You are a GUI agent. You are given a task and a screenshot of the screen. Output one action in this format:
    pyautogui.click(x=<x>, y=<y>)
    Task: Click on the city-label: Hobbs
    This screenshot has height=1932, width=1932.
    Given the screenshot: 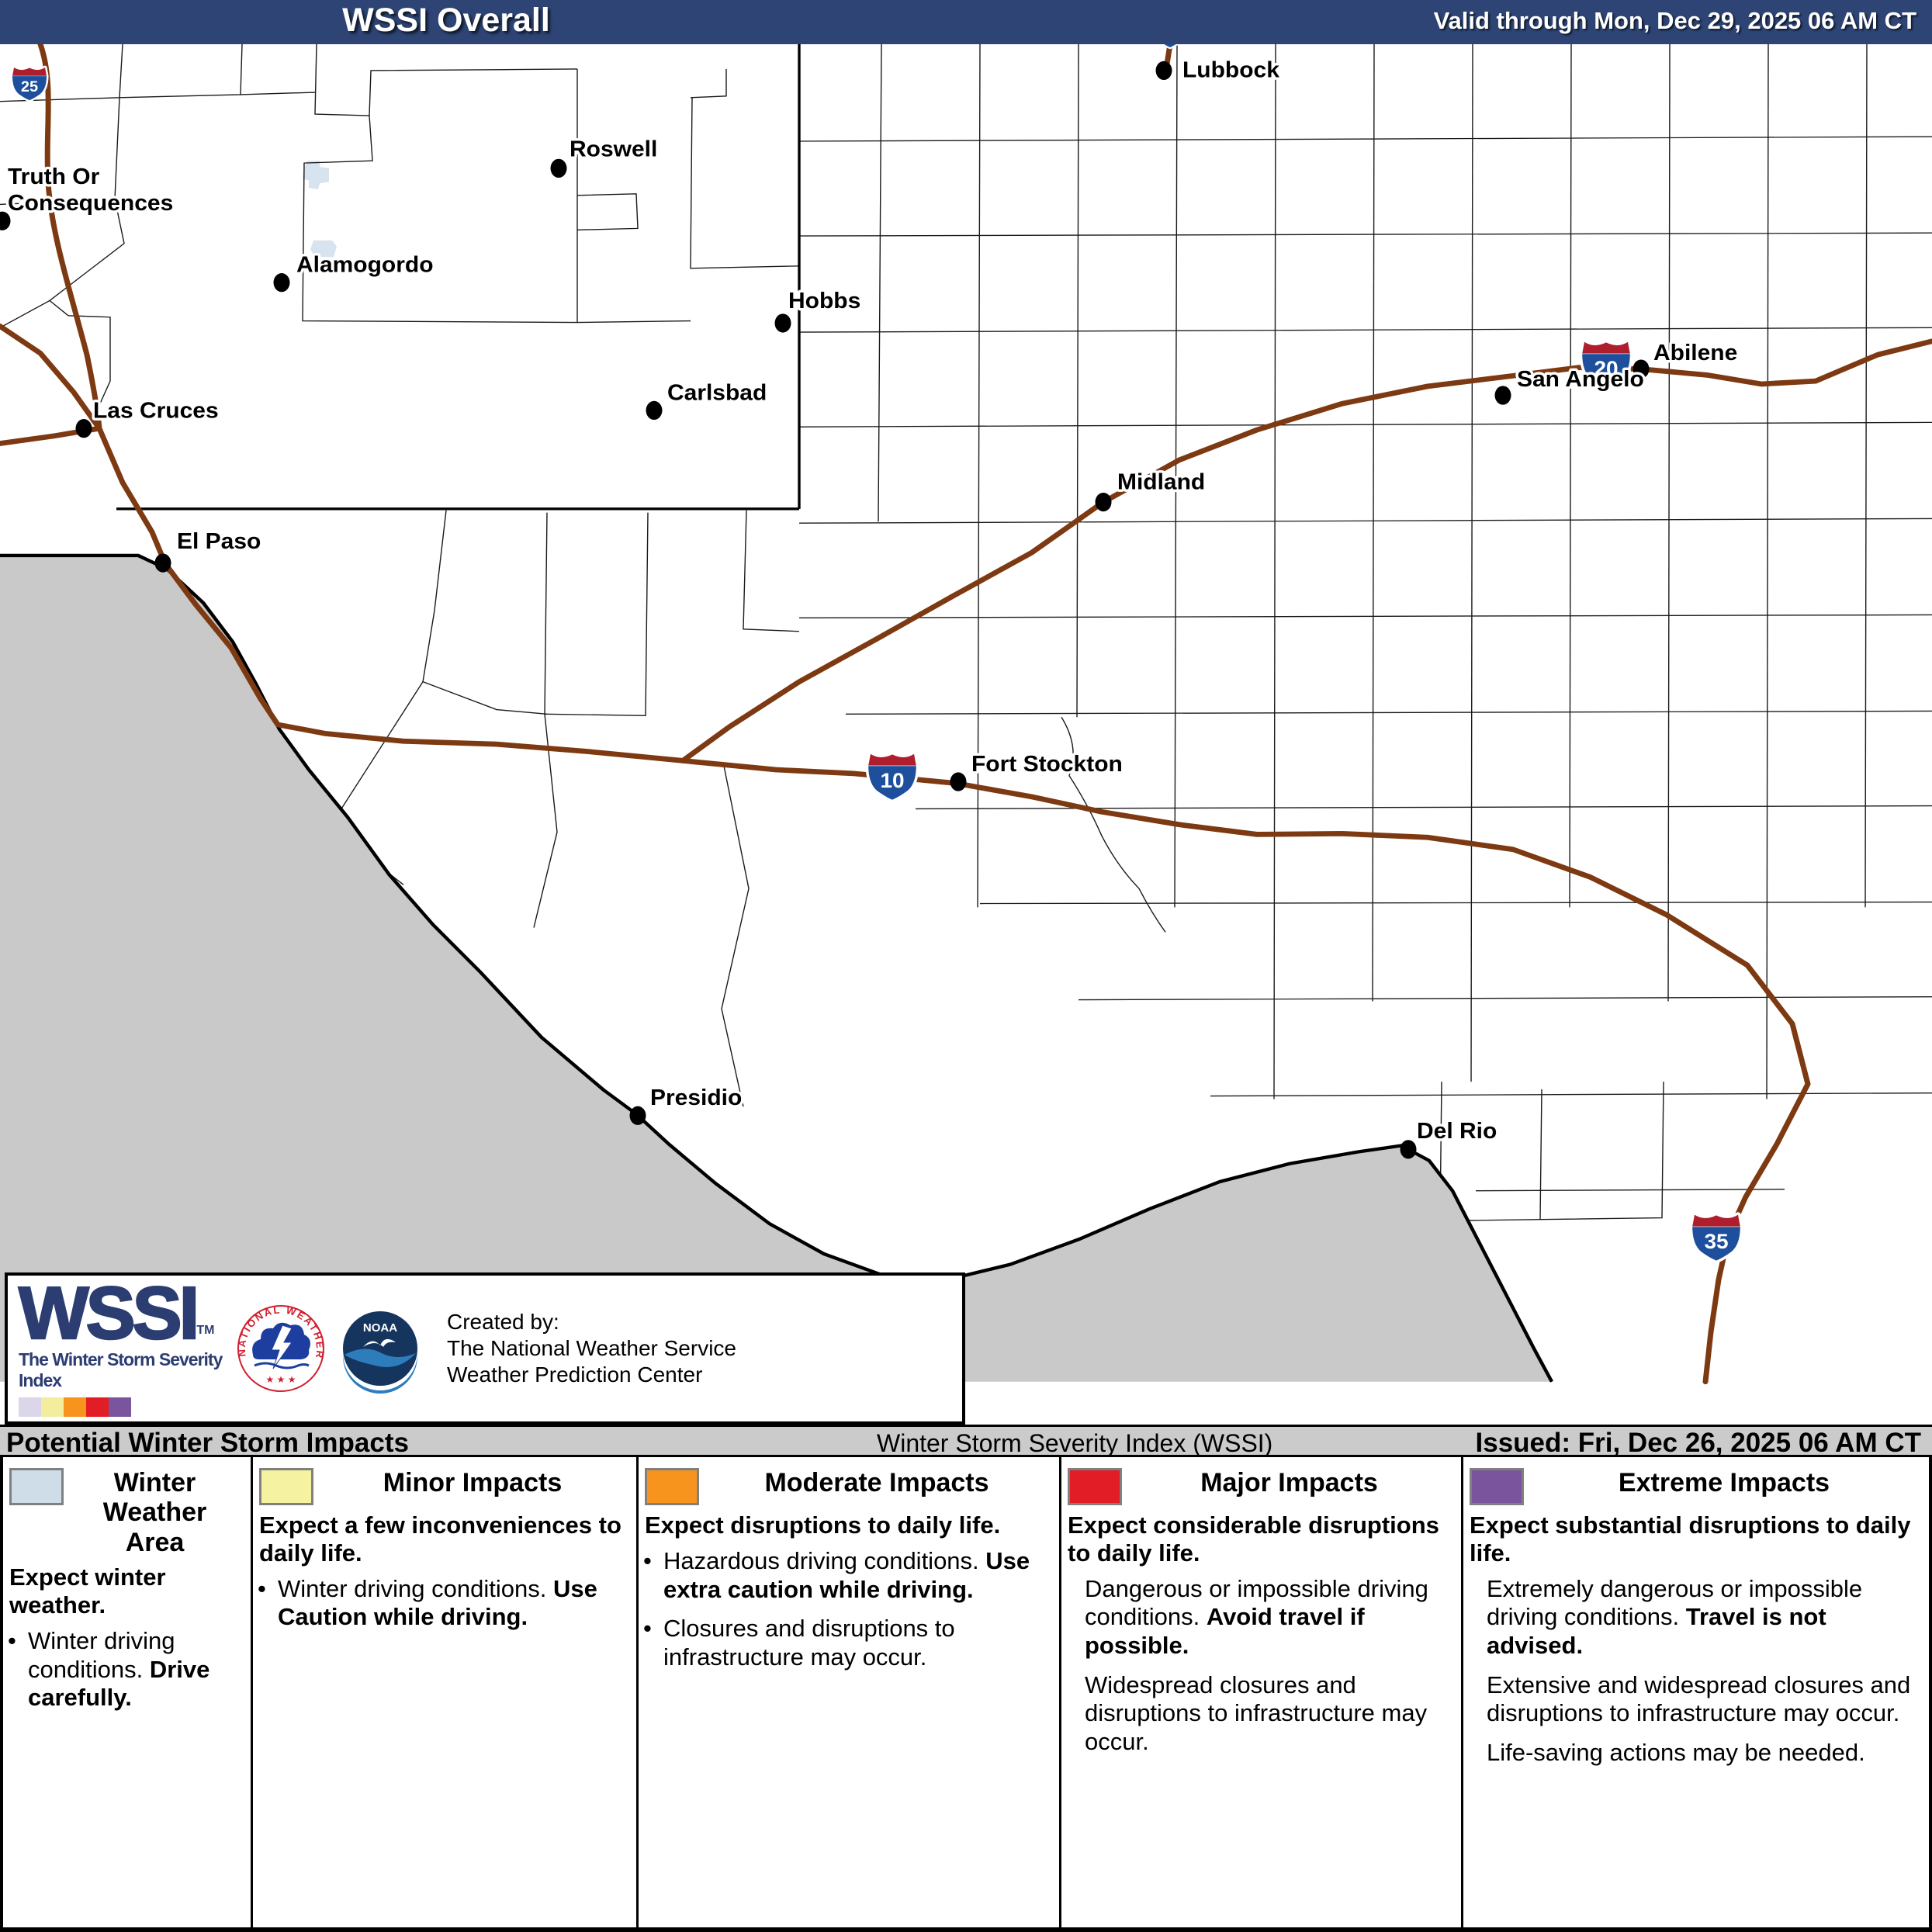 What is the action you would take?
    pyautogui.click(x=824, y=301)
    